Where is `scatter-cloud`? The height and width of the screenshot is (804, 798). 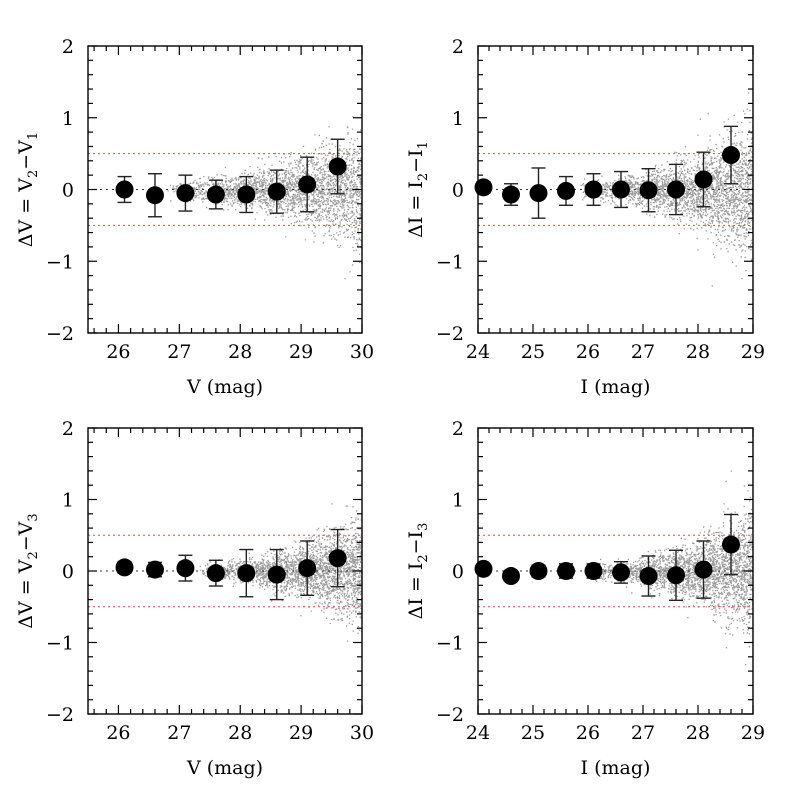
scatter-cloud is located at coordinates (264, 197).